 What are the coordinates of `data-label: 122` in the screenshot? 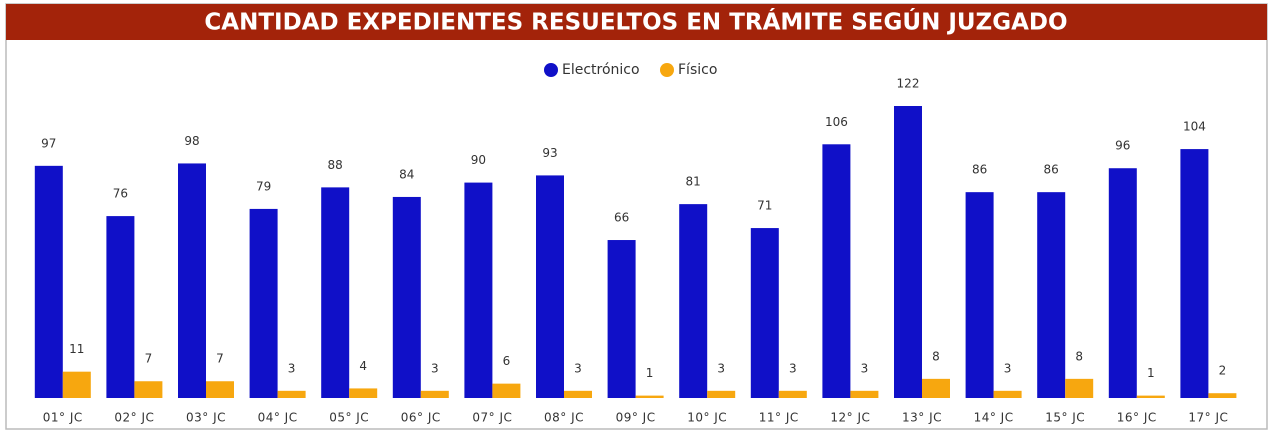 It's located at (908, 84).